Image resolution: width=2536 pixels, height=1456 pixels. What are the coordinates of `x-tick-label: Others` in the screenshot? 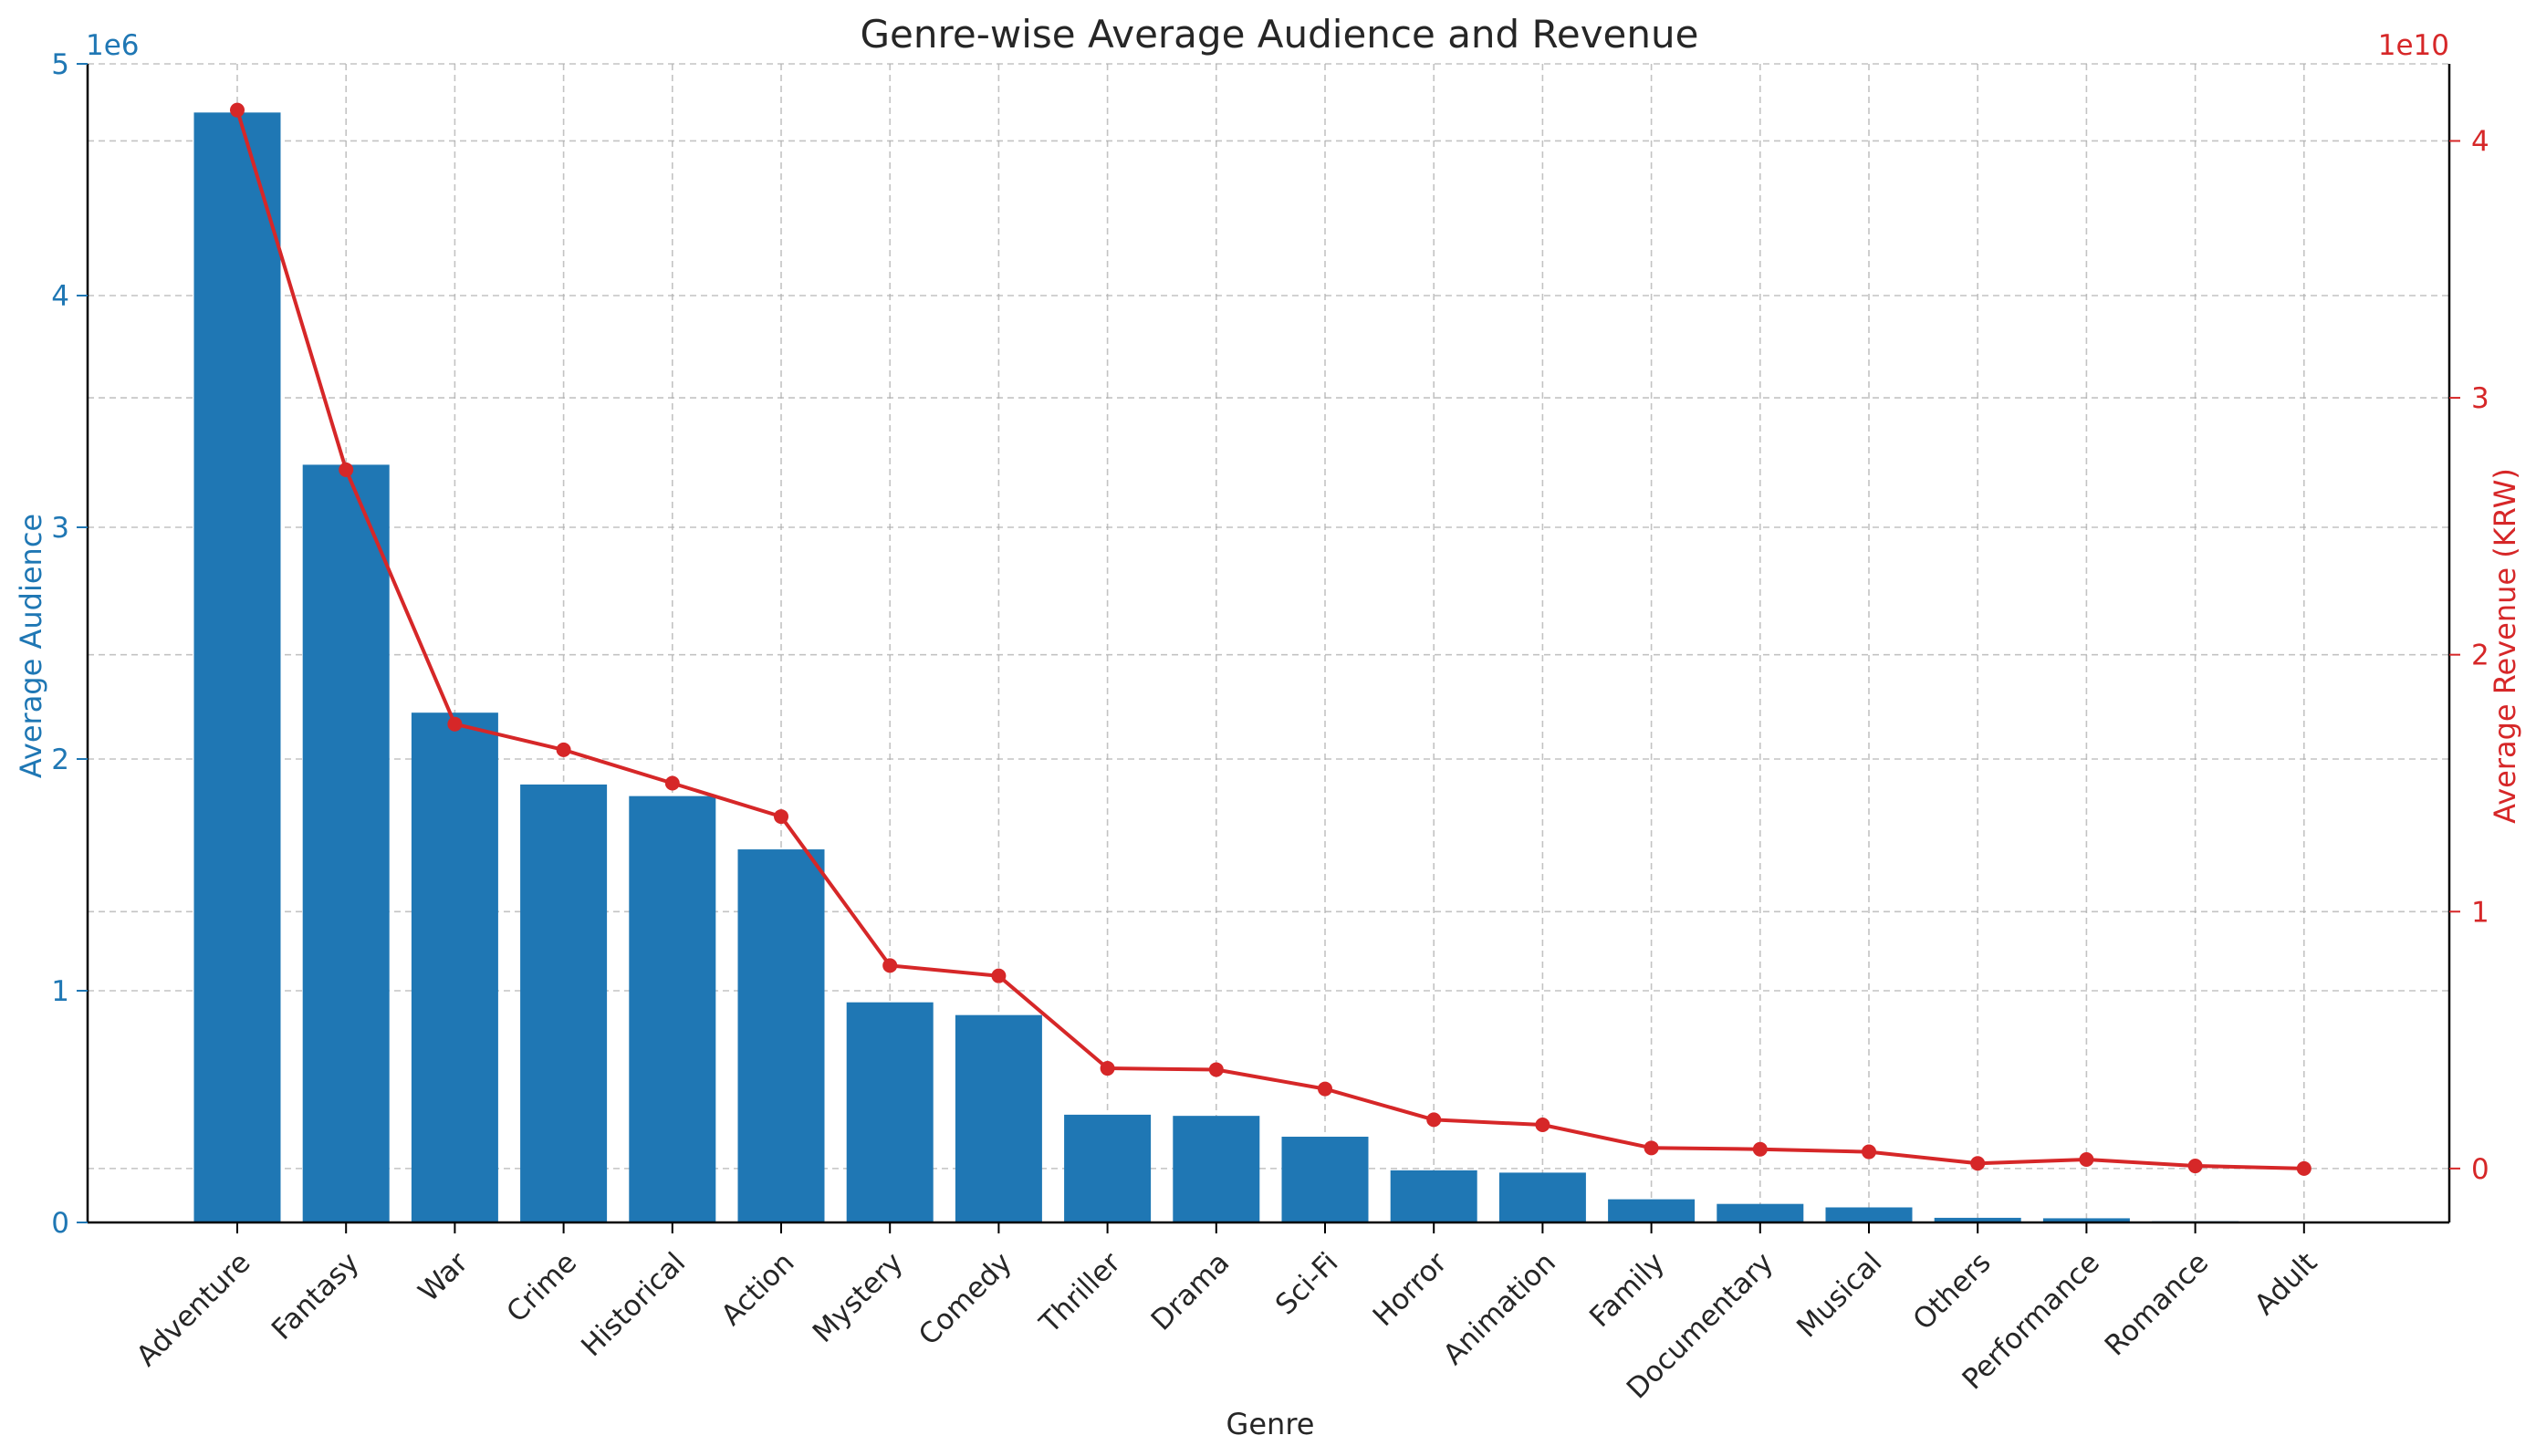 It's located at (1952, 1291).